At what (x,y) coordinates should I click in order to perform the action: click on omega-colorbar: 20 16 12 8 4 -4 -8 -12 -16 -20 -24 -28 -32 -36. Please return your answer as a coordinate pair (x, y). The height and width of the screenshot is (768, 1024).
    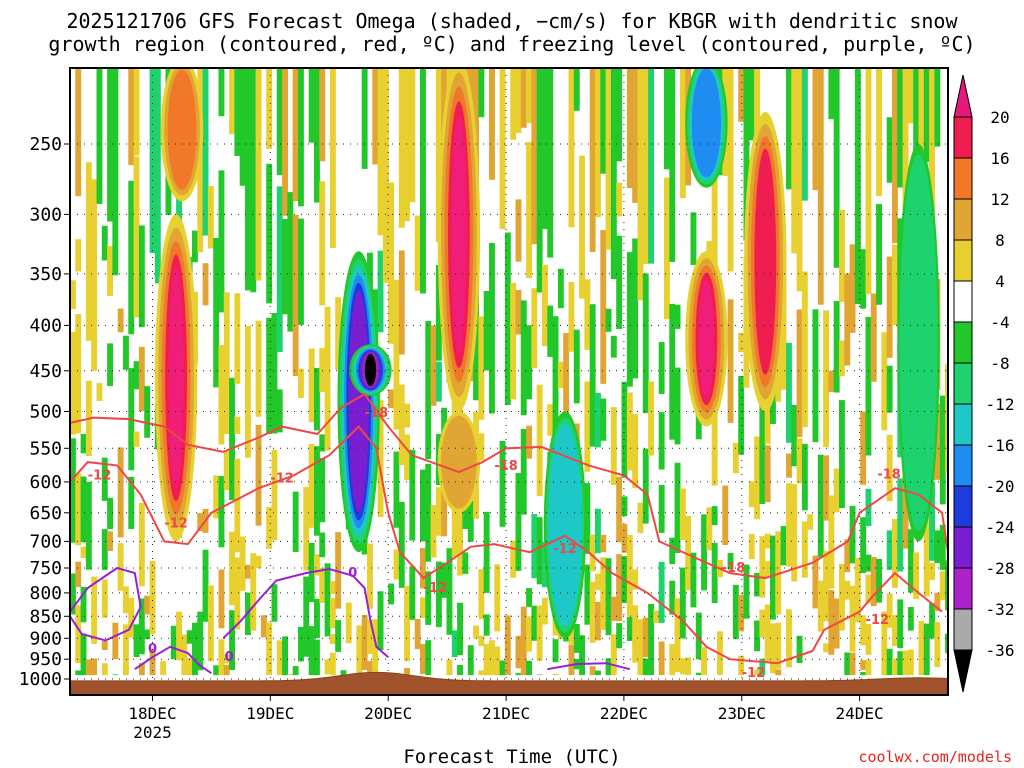
    Looking at the image, I should click on (984, 383).